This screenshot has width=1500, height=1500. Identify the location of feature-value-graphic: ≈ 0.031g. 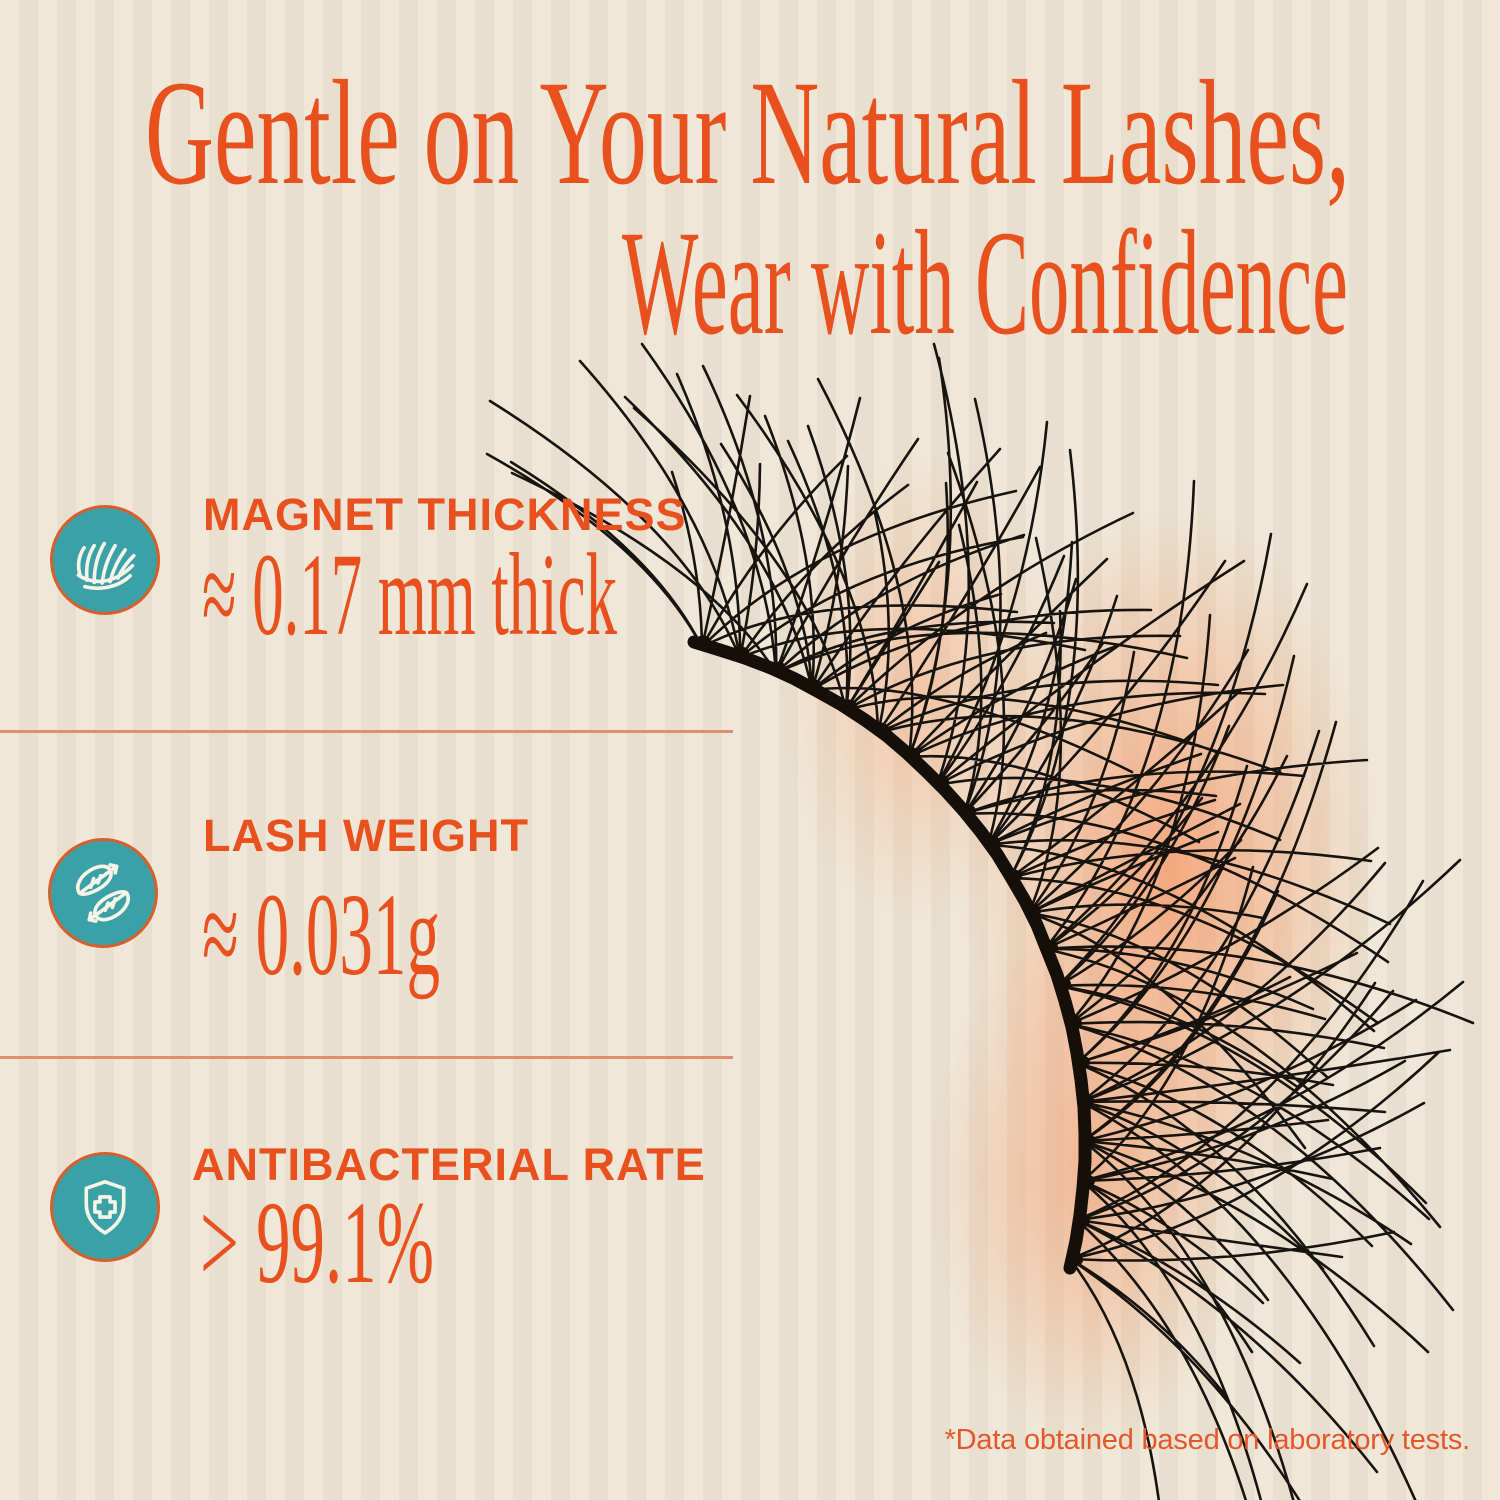
(321, 934).